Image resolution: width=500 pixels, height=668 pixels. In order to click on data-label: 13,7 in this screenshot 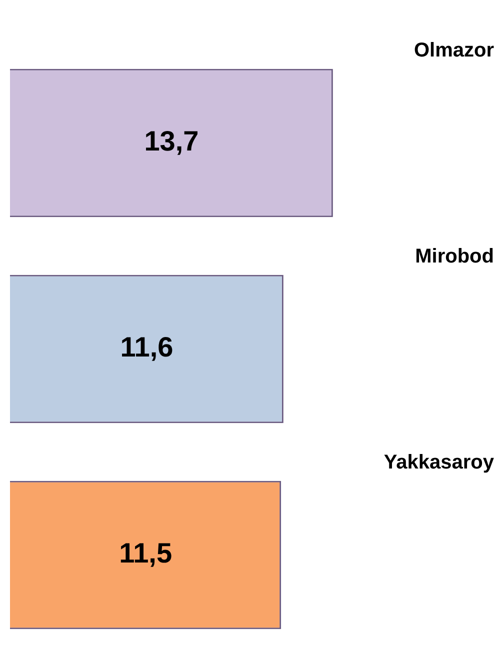, I will do `click(171, 141)`.